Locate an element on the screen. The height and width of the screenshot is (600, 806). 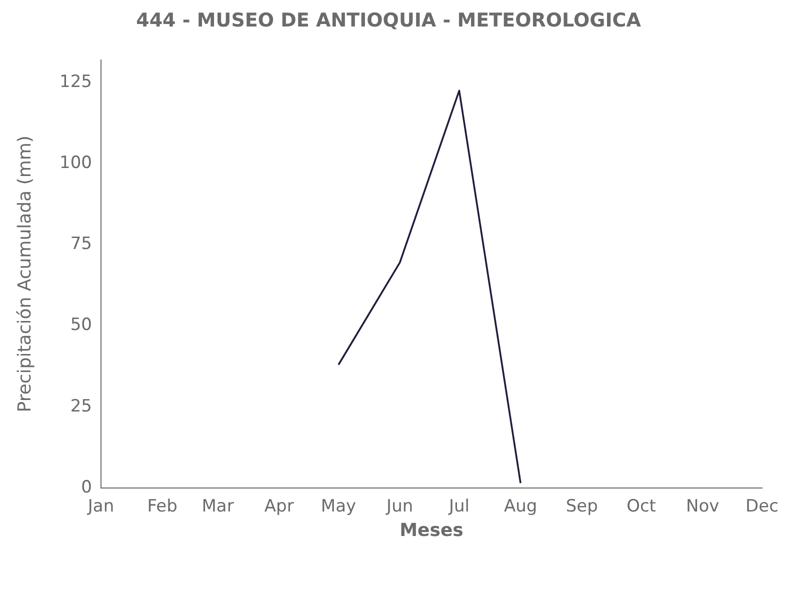
y-tick-label: 125 is located at coordinates (76, 82).